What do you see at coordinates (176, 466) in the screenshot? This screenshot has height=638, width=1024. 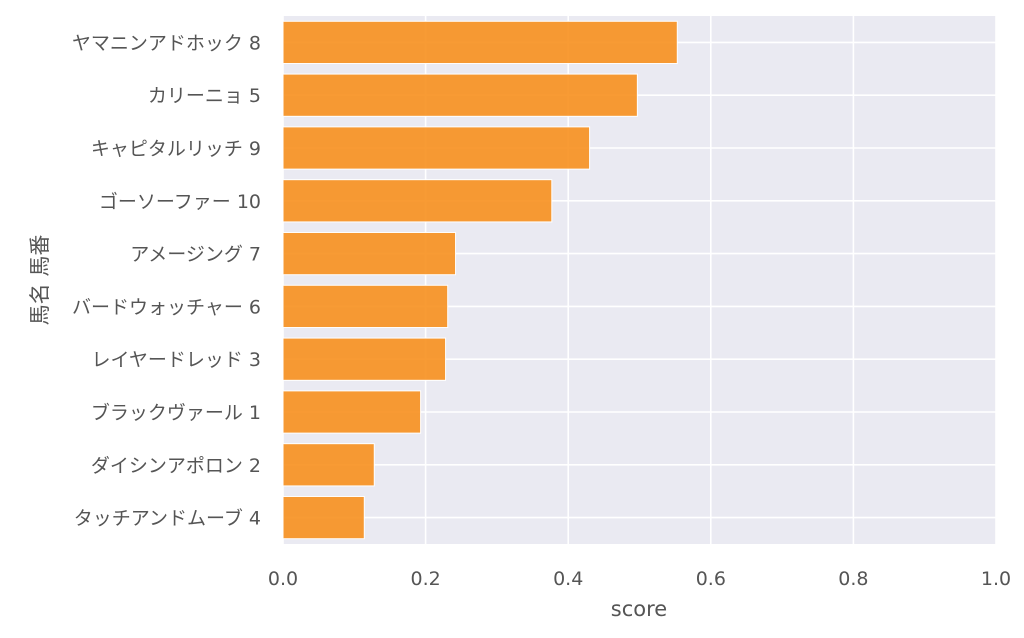 I see `category-label: ダイシンアポロン 2` at bounding box center [176, 466].